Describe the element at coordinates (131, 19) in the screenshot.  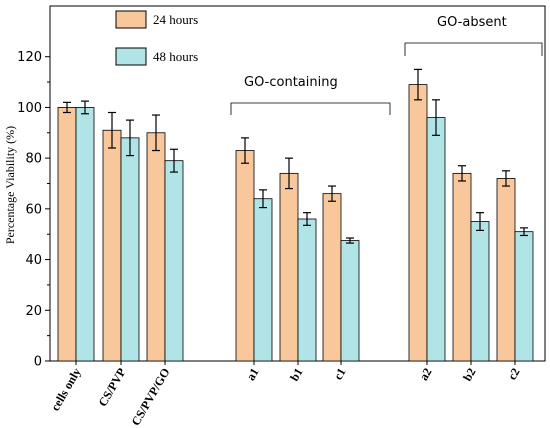
I see `legend-swatch-24h` at that location.